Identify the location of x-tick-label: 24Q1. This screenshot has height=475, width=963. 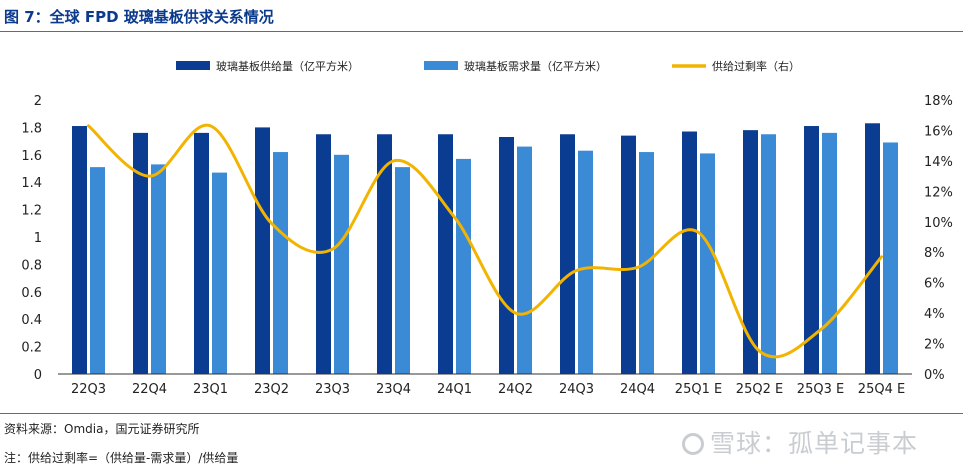
(454, 389).